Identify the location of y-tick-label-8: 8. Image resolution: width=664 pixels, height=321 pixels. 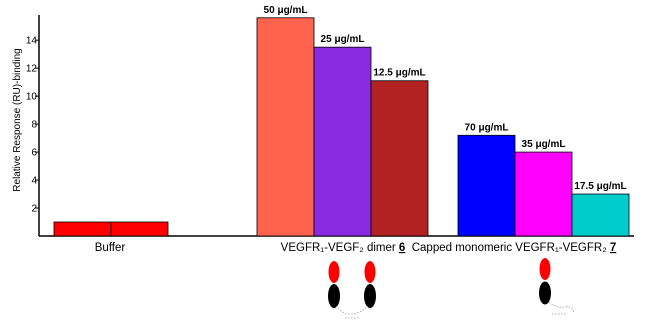
(34, 125).